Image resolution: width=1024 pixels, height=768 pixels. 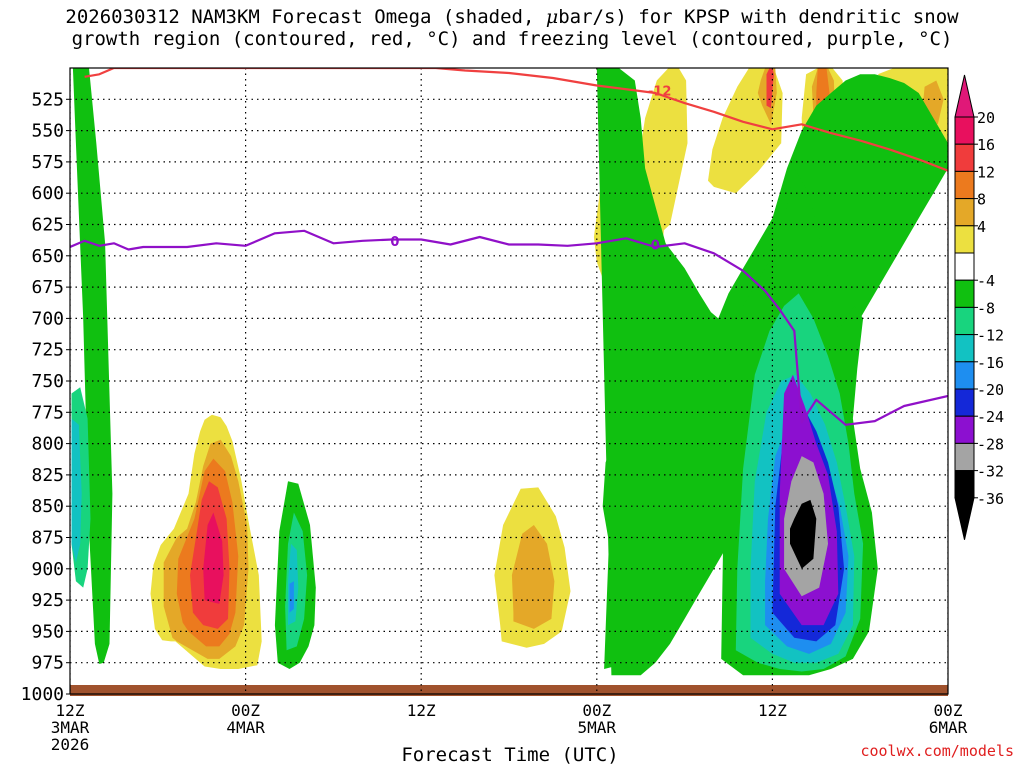 I want to click on colorbar-top-arrow, so click(x=964, y=96).